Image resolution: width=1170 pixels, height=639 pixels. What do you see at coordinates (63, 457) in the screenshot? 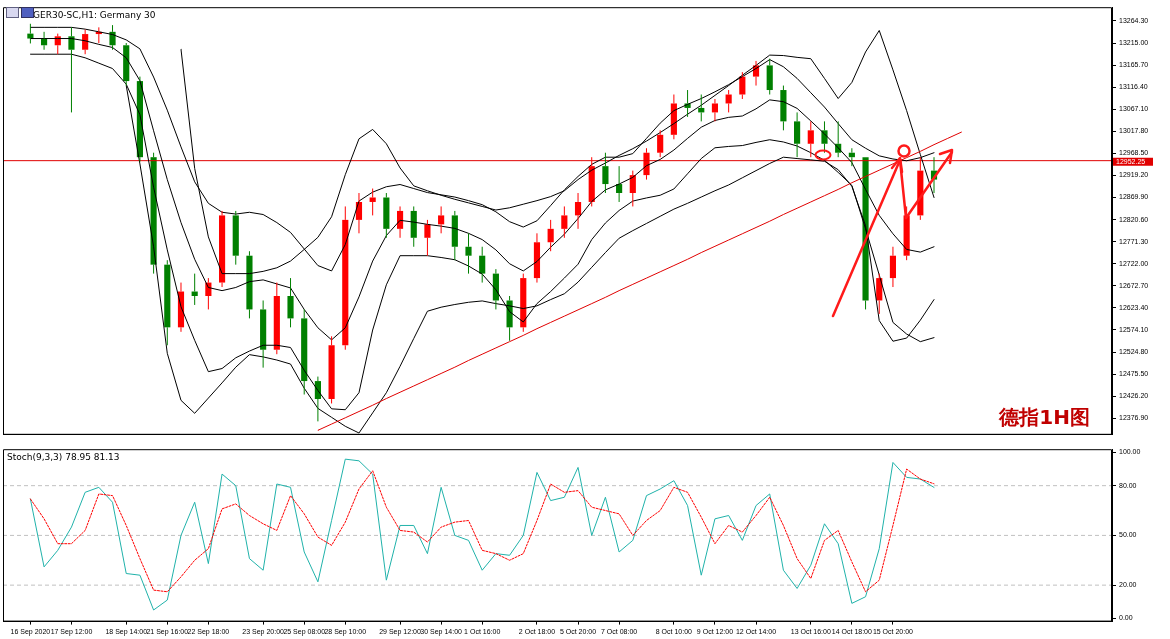
I see `chart-title: Stoch(9,3,3) 78.95 81.13` at bounding box center [63, 457].